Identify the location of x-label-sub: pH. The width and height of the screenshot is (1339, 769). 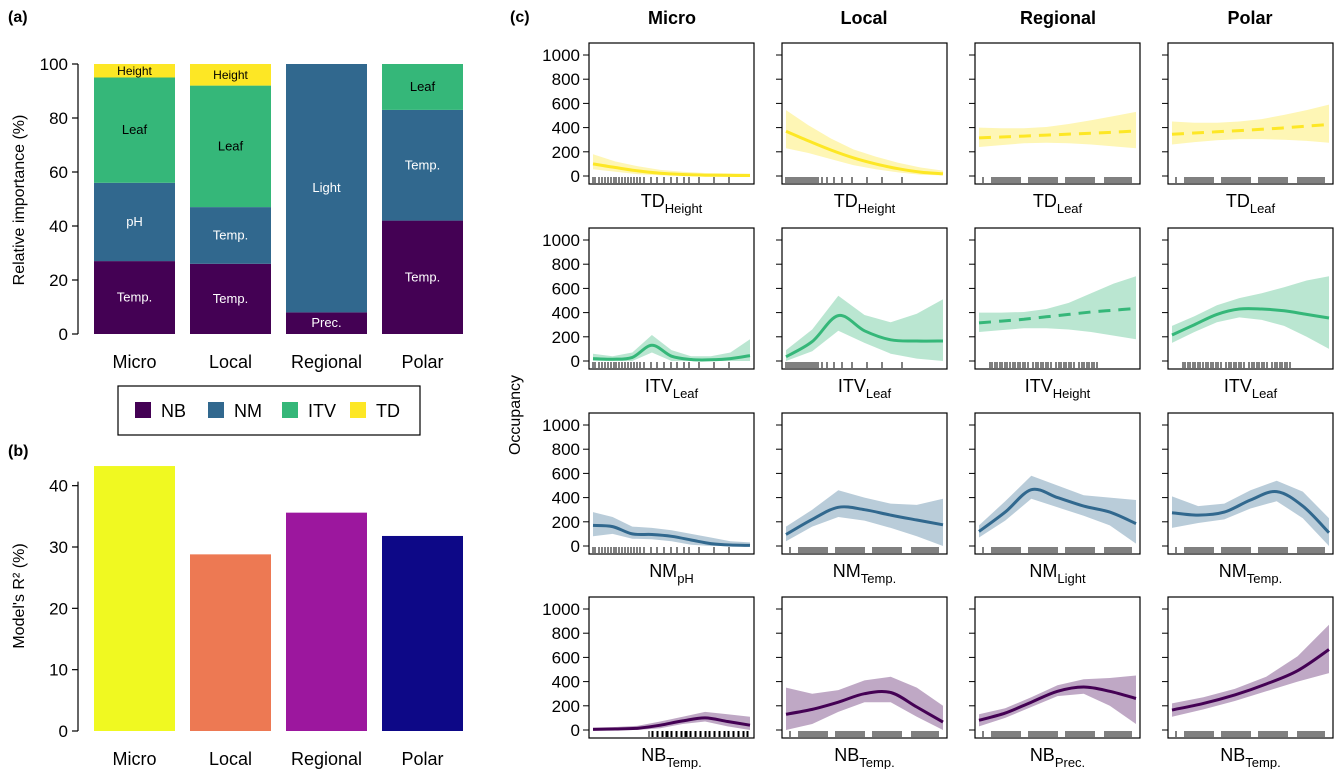
(685, 578).